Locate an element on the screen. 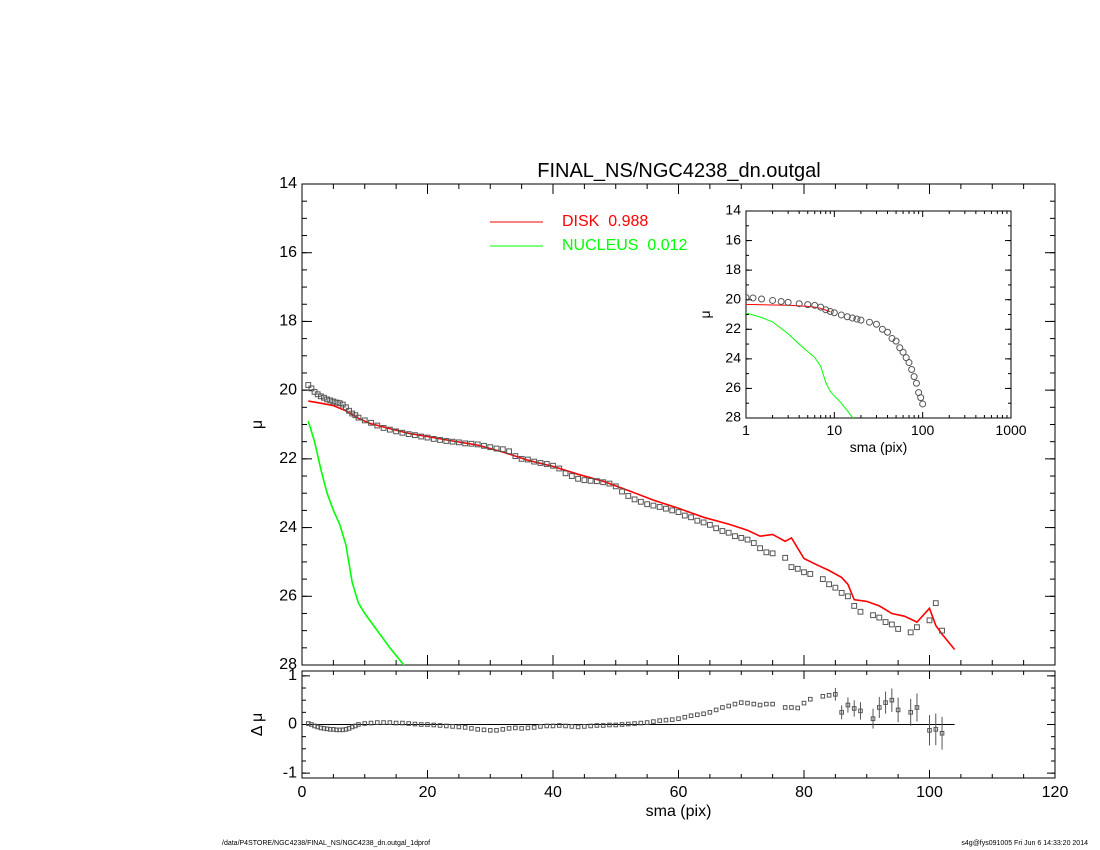 This screenshot has height=850, width=1100. y-tick-label: 26 is located at coordinates (288, 596).